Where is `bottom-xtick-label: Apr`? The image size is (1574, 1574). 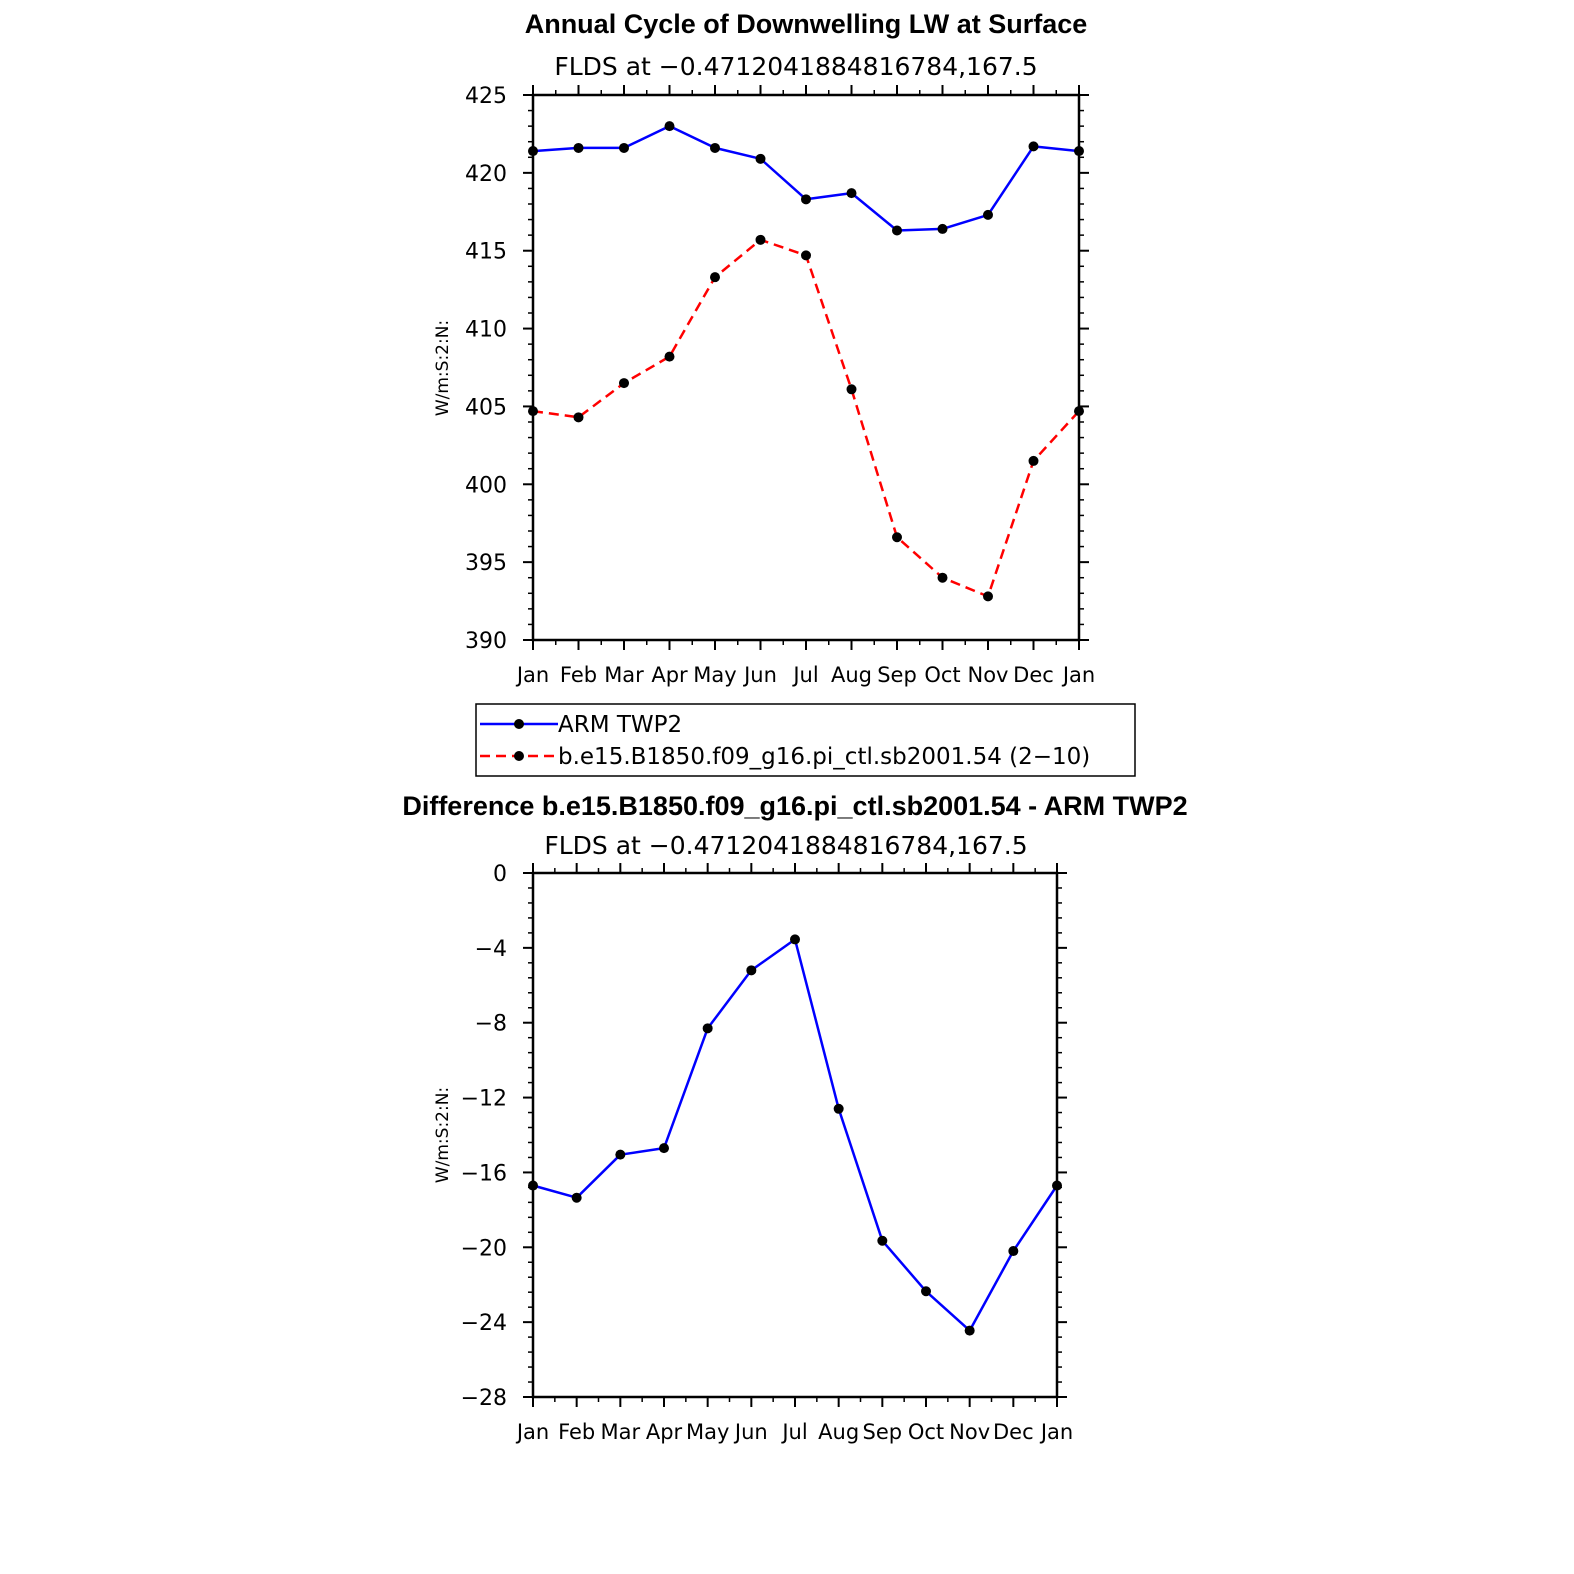
bottom-xtick-label: Apr is located at coordinates (664, 1432).